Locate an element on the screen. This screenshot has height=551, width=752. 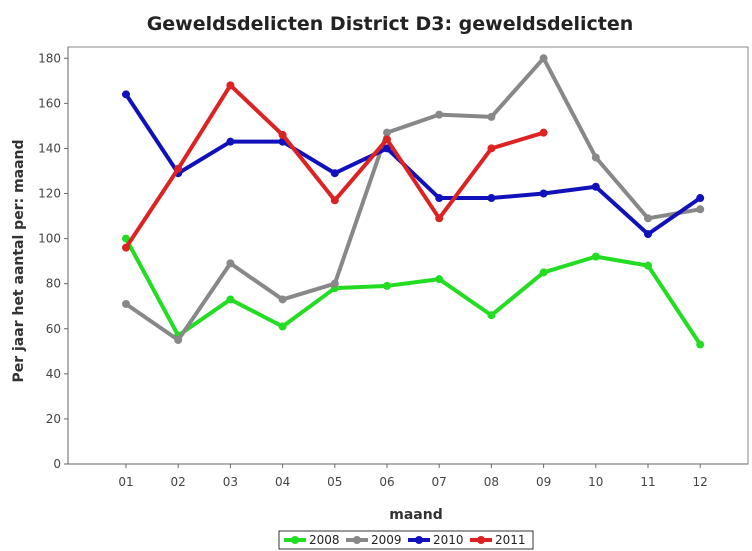
y-axis: 0 20 40 60 80 100 120 140 160 180 is located at coordinates (53, 259).